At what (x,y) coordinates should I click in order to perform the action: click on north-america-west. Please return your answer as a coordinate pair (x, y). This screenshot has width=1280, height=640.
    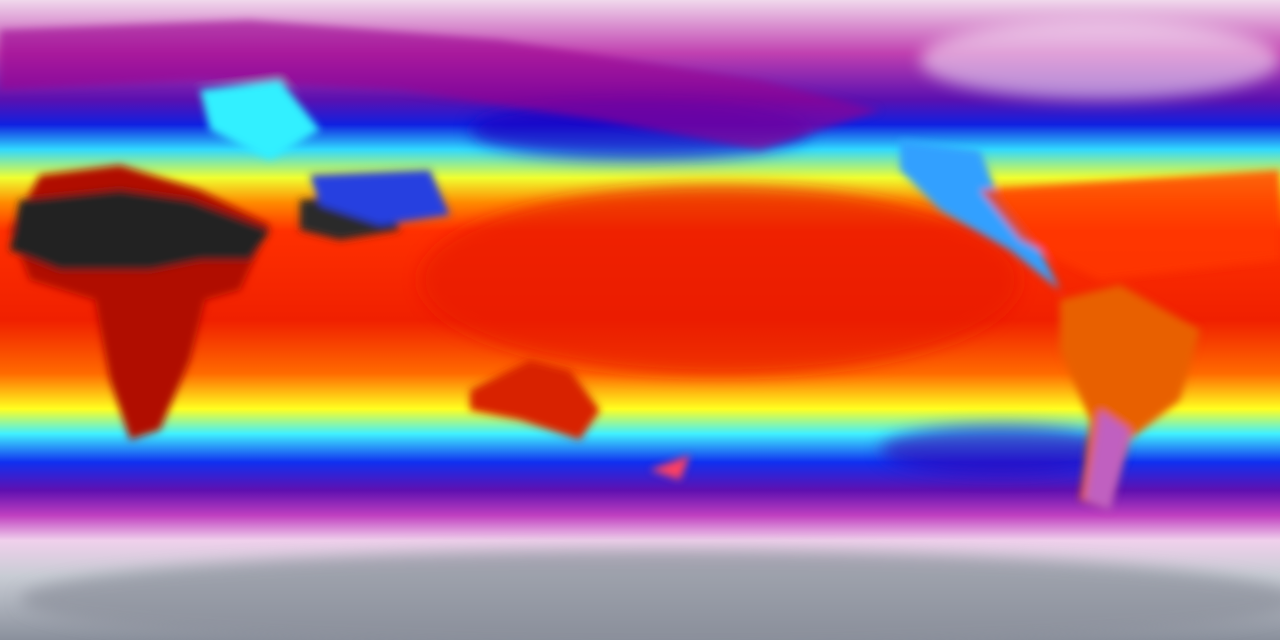
    Looking at the image, I should click on (980, 215).